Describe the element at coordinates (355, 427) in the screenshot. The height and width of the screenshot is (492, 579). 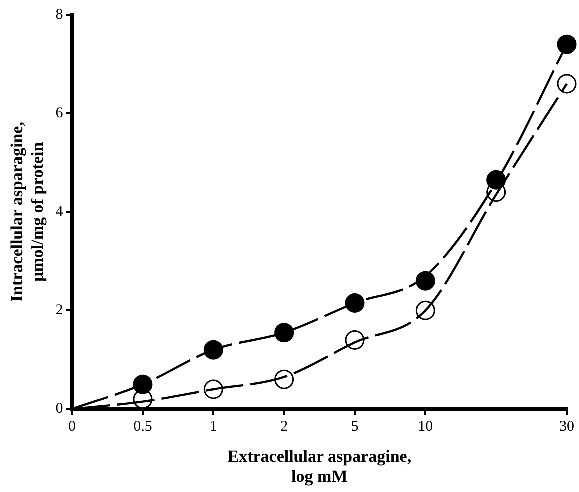
I see `x-tick-label: 5` at that location.